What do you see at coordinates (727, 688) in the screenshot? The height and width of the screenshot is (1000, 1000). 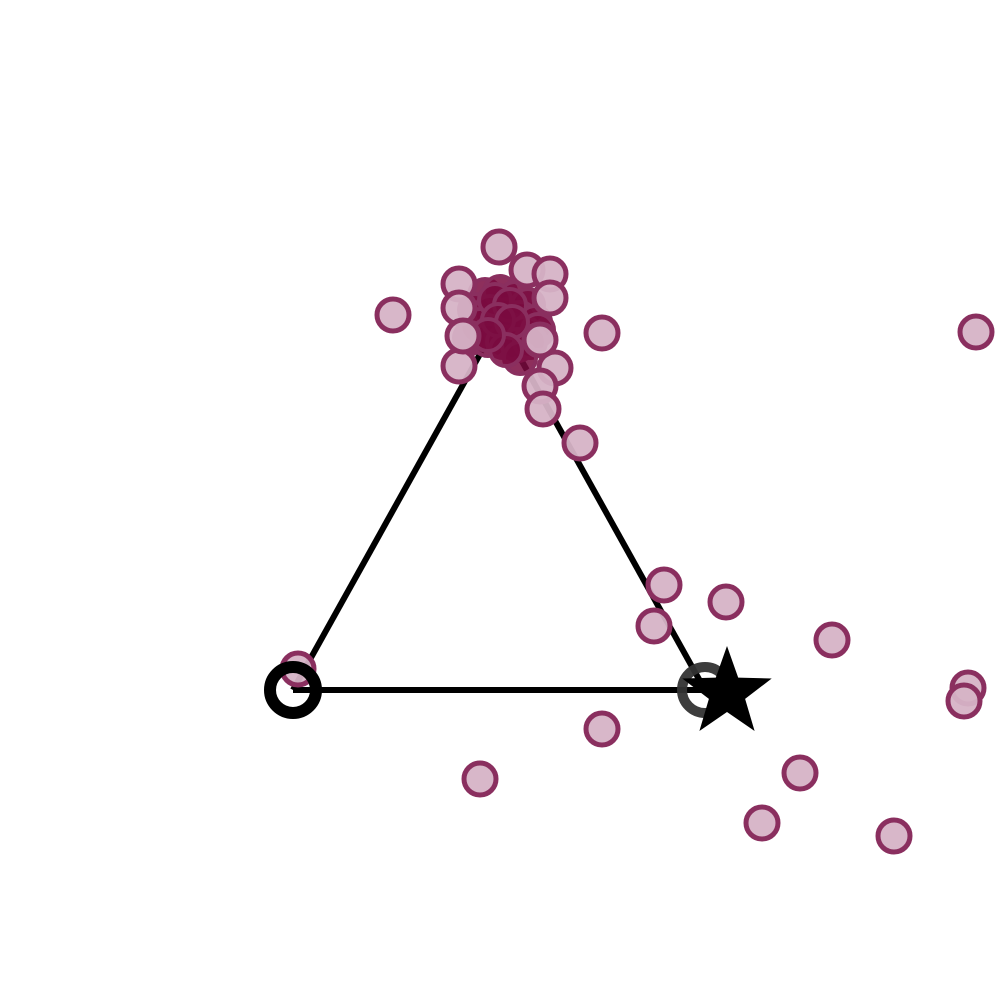 I see `star-icon` at bounding box center [727, 688].